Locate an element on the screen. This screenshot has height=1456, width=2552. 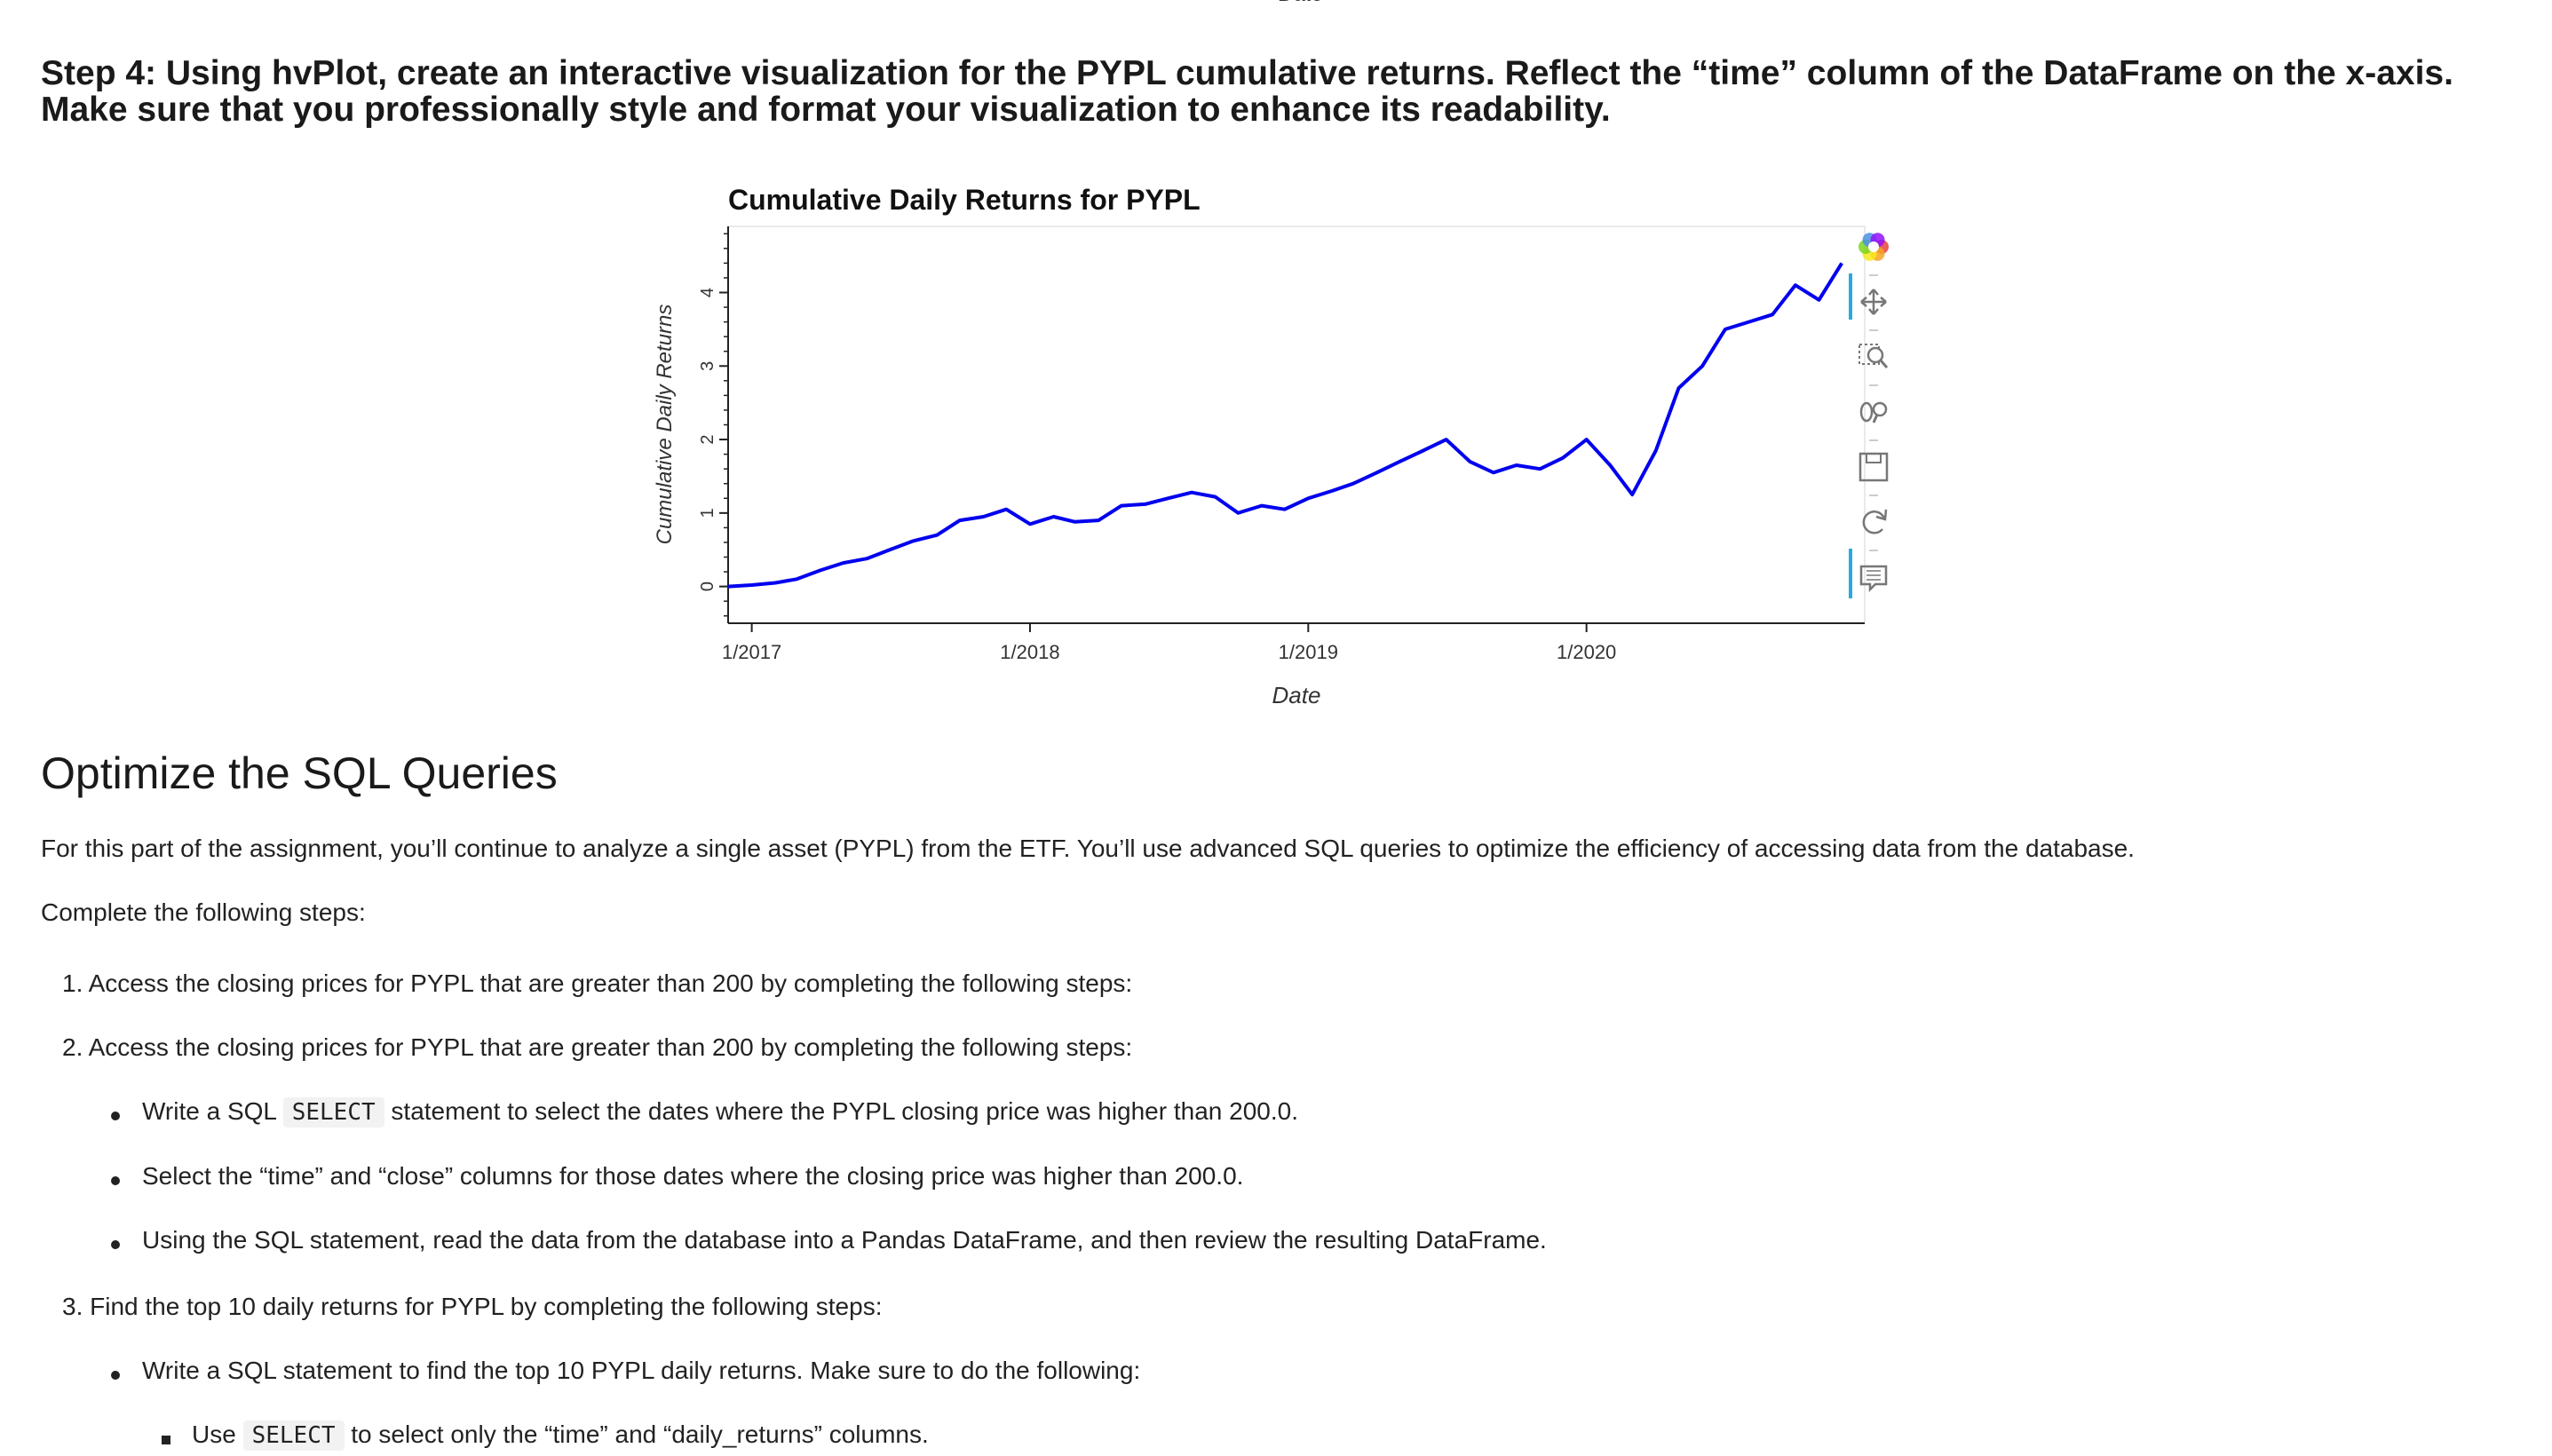
y-tick-label: 4 is located at coordinates (707, 292).